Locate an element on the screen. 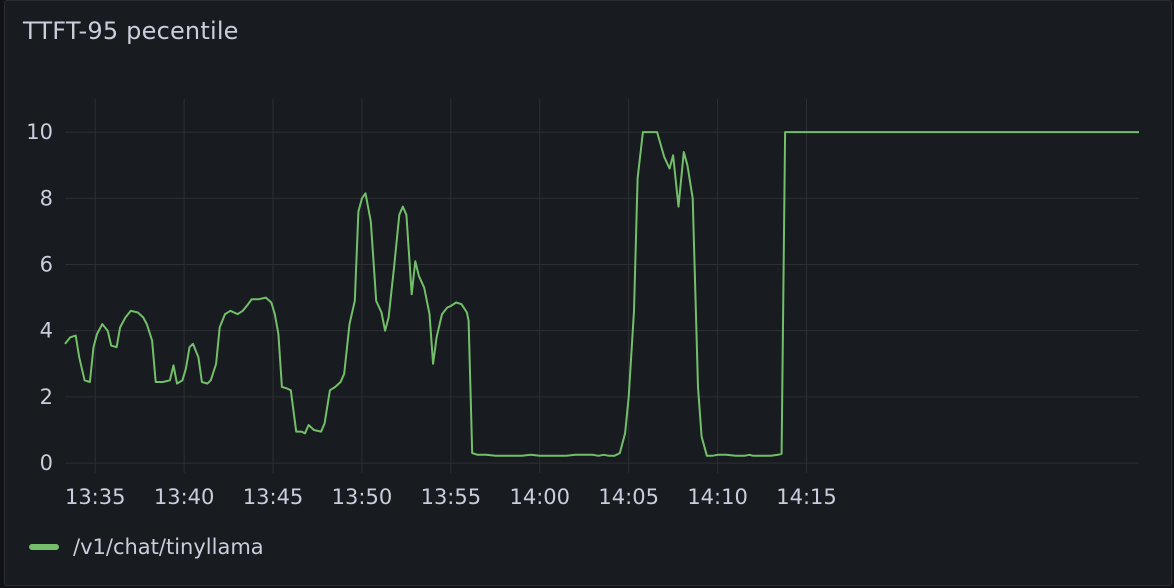 The image size is (1174, 588). y-tick-label: 6 is located at coordinates (46, 264).